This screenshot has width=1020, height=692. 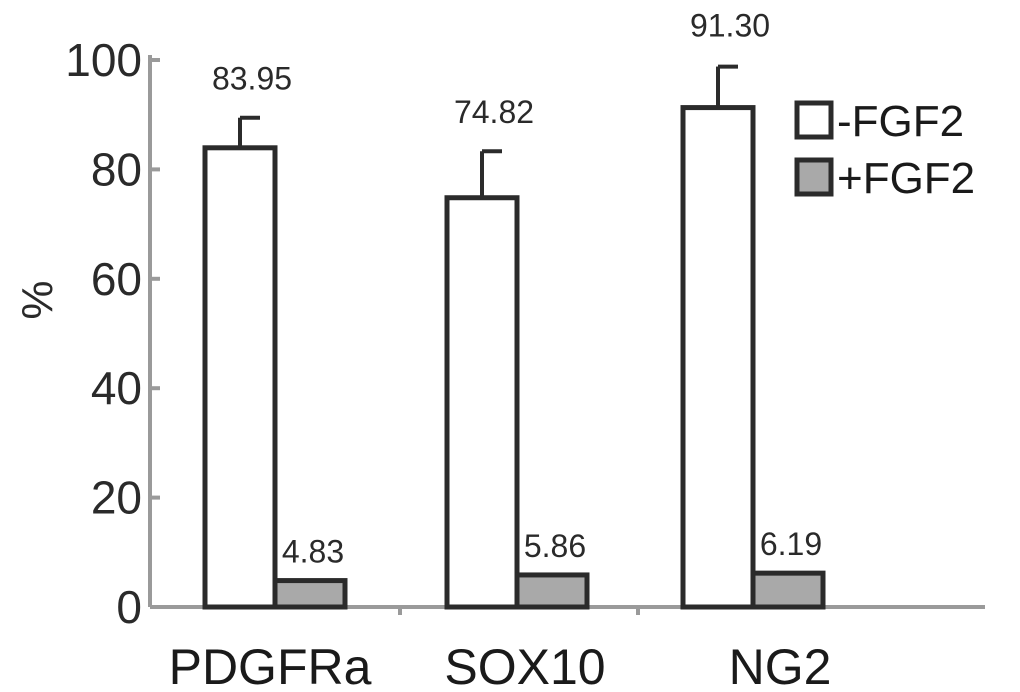 What do you see at coordinates (313, 552) in the screenshot?
I see `data-label: 4.83` at bounding box center [313, 552].